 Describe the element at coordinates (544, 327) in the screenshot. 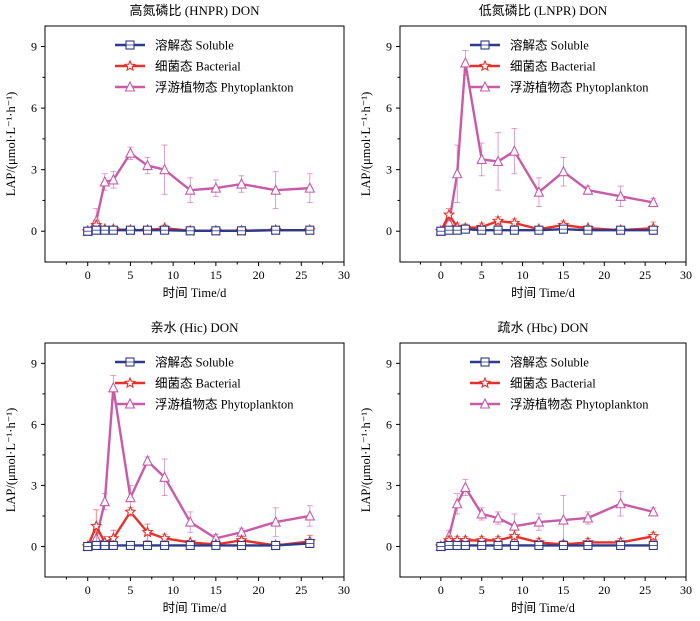

I see `chart-title: 疏水 (Hbc) DON` at that location.